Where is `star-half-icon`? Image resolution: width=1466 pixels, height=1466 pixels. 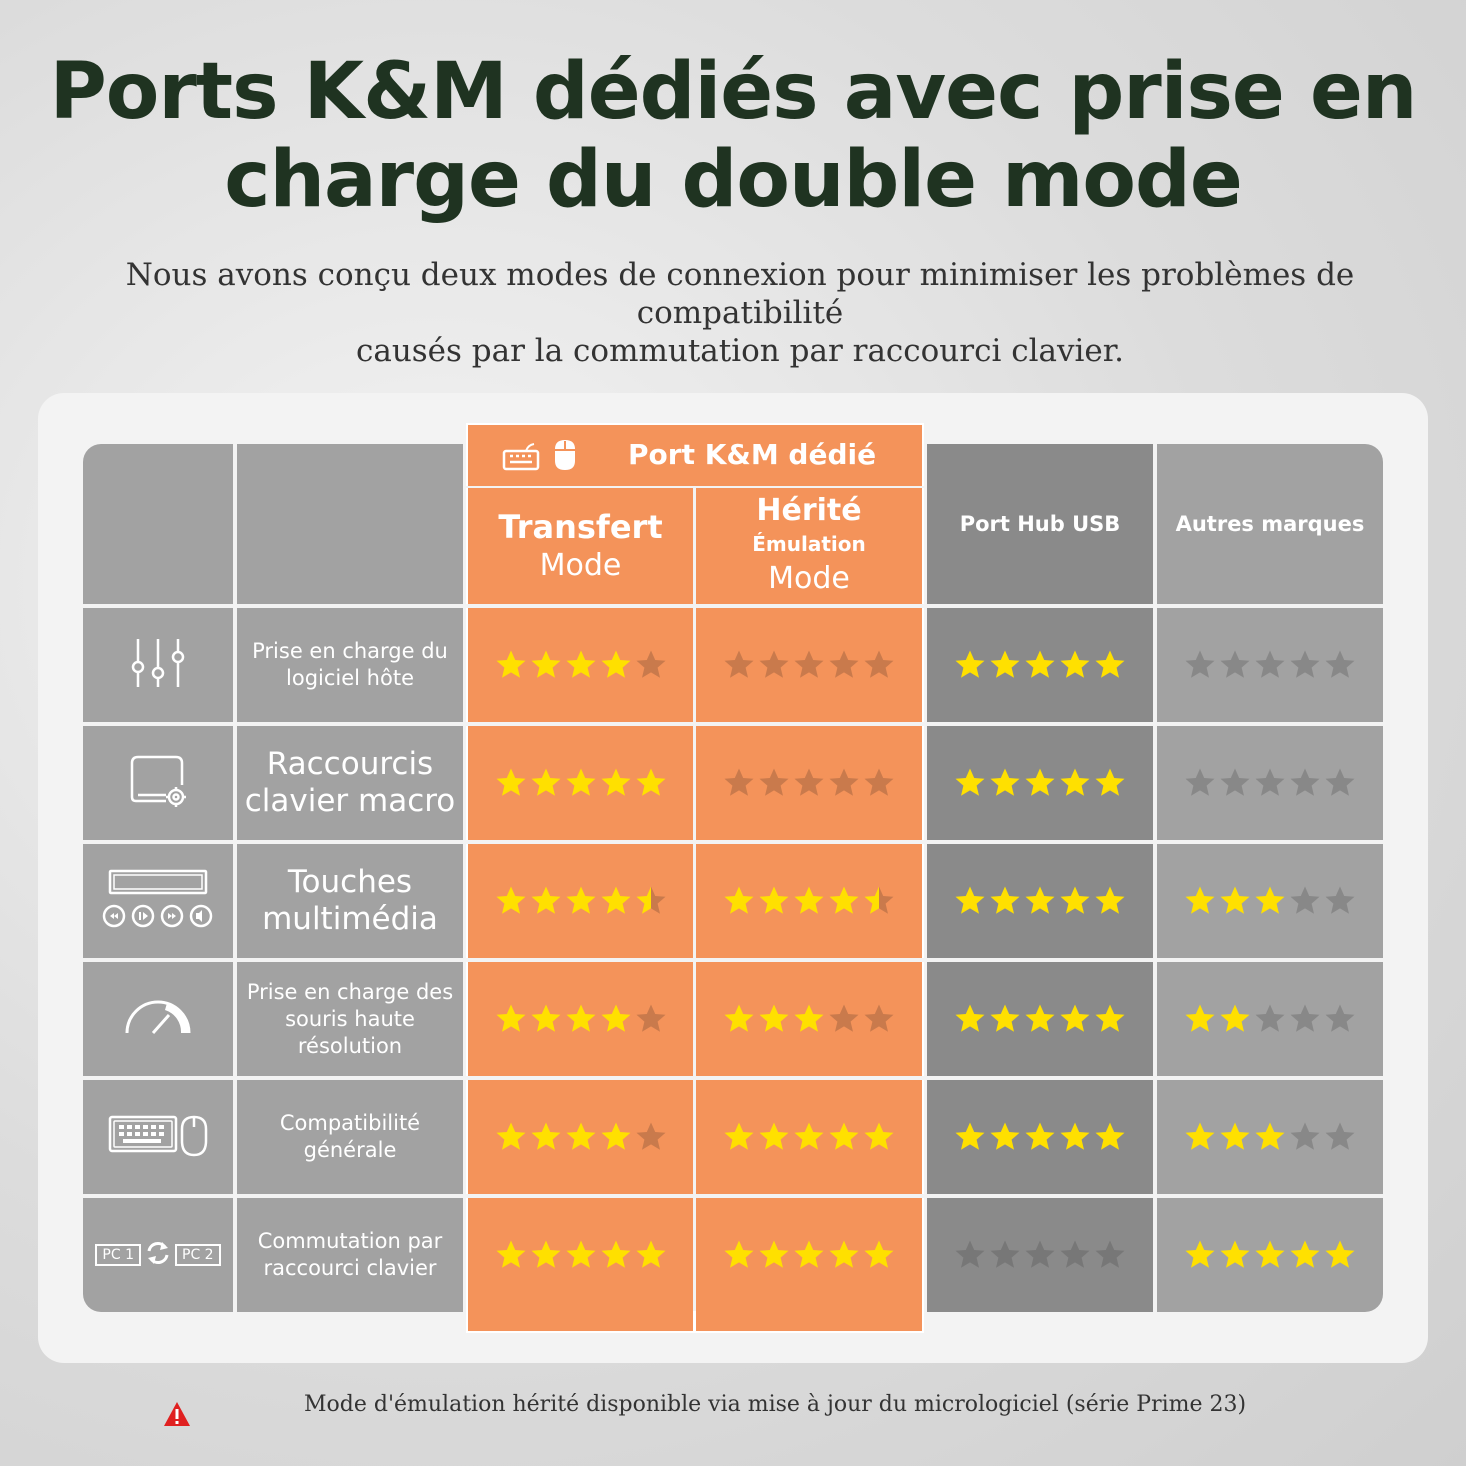
star-half-icon is located at coordinates (879, 900).